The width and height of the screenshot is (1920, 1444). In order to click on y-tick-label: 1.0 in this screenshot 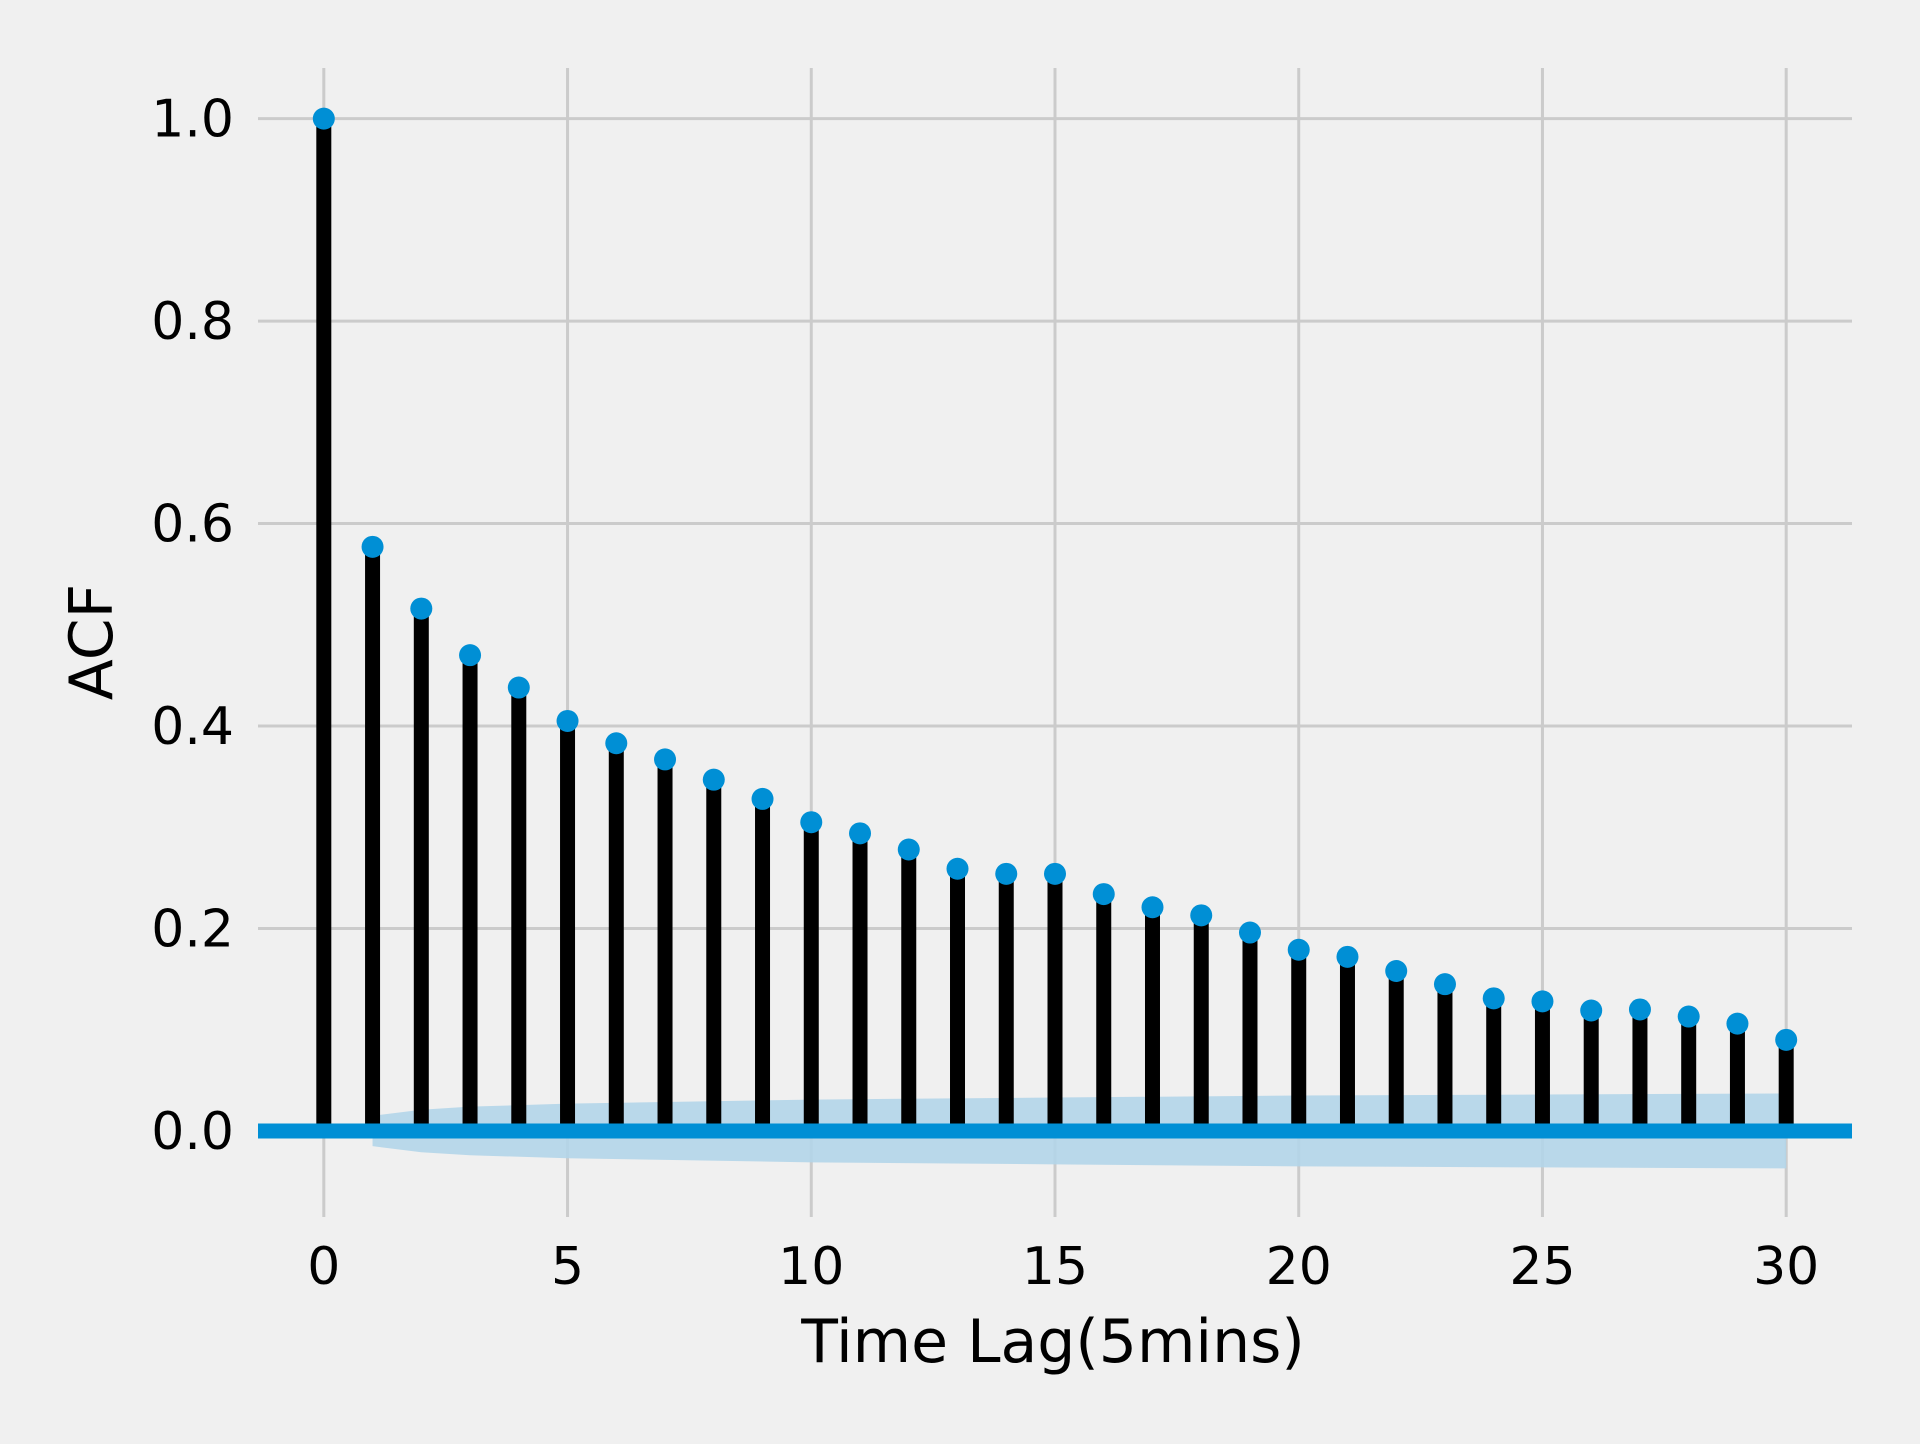, I will do `click(192, 120)`.